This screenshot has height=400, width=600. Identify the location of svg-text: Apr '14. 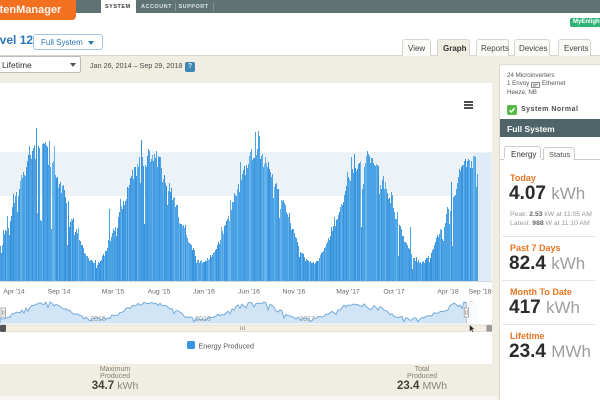
(14, 292).